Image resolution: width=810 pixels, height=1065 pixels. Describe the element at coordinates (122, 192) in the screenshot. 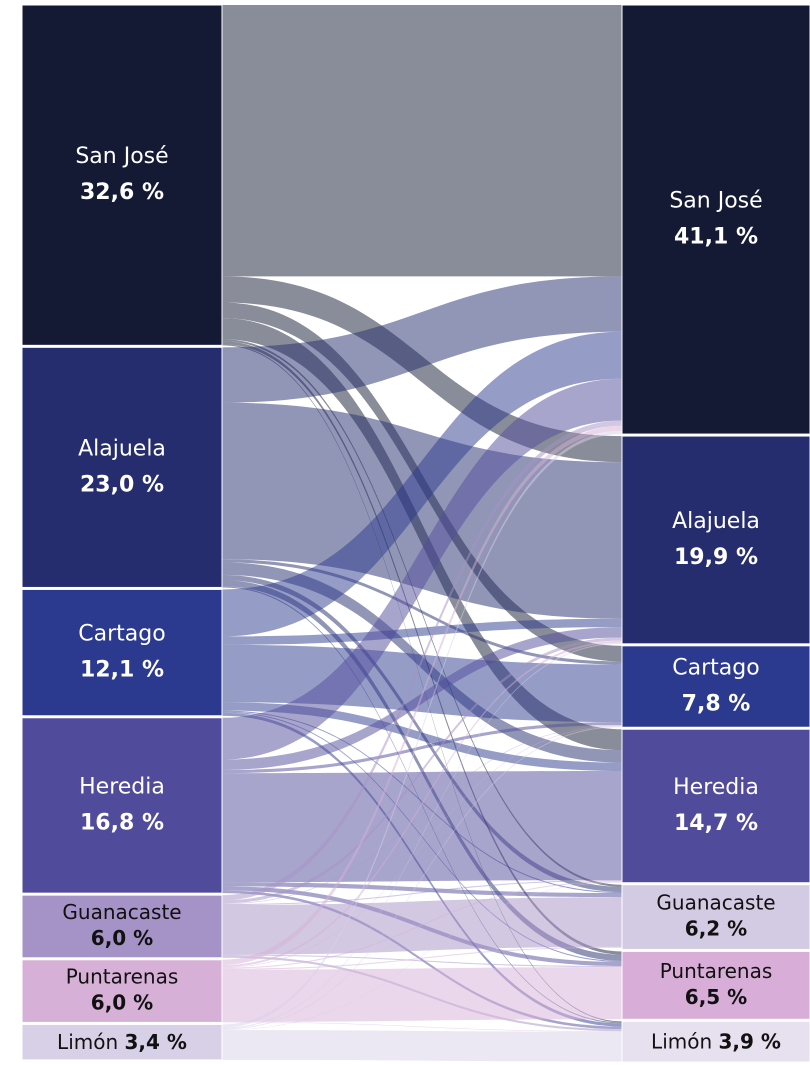

I see `node-value: 32,6 %` at that location.